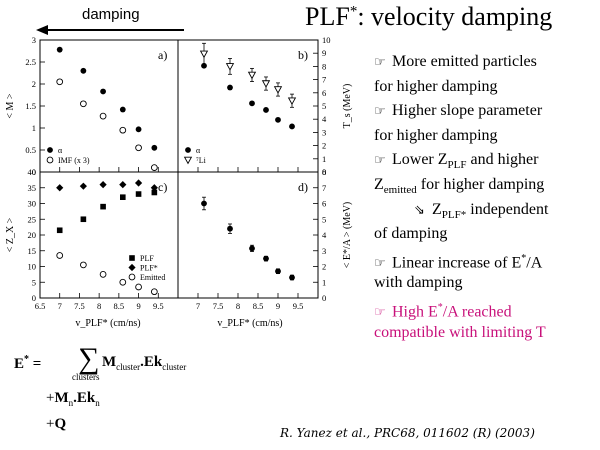  Describe the element at coordinates (418, 283) in the screenshot. I see `bullet-line: with damping` at that location.